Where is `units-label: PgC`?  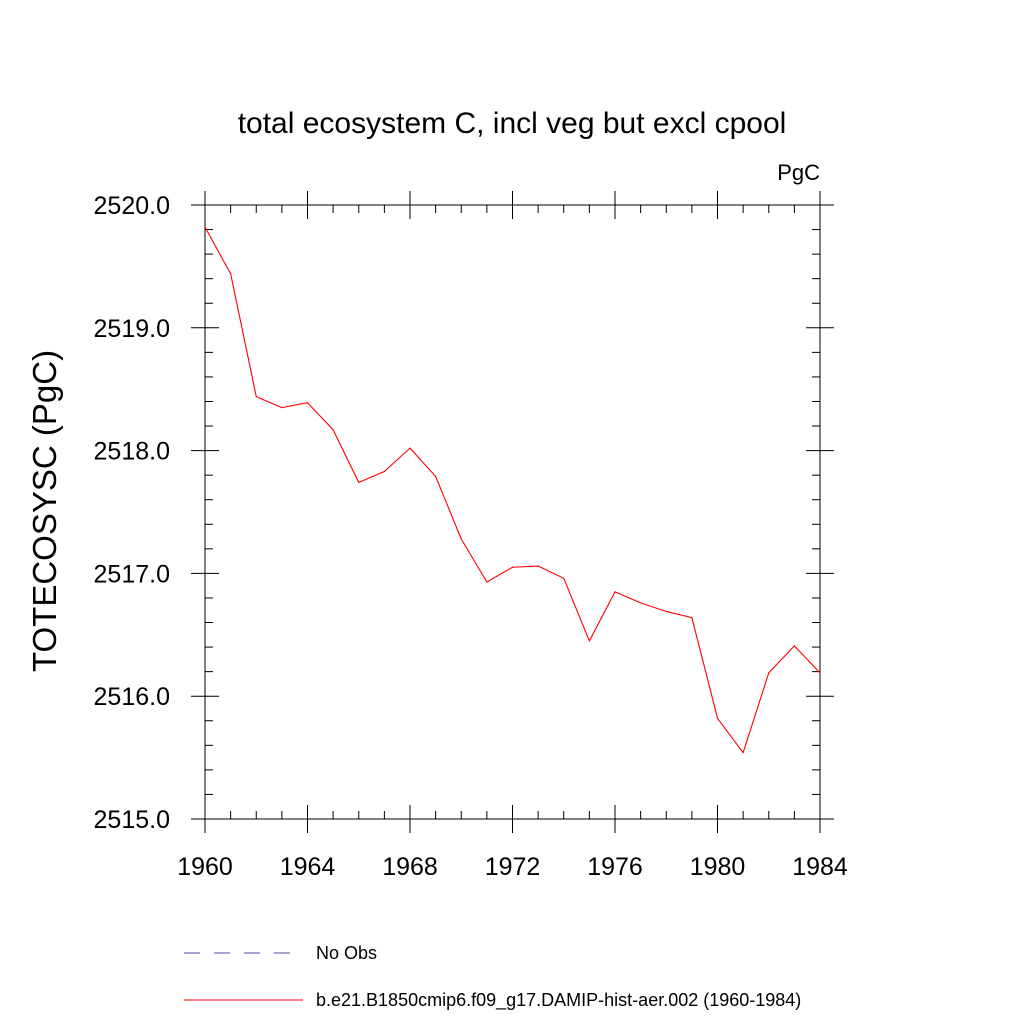 units-label: PgC is located at coordinates (798, 172).